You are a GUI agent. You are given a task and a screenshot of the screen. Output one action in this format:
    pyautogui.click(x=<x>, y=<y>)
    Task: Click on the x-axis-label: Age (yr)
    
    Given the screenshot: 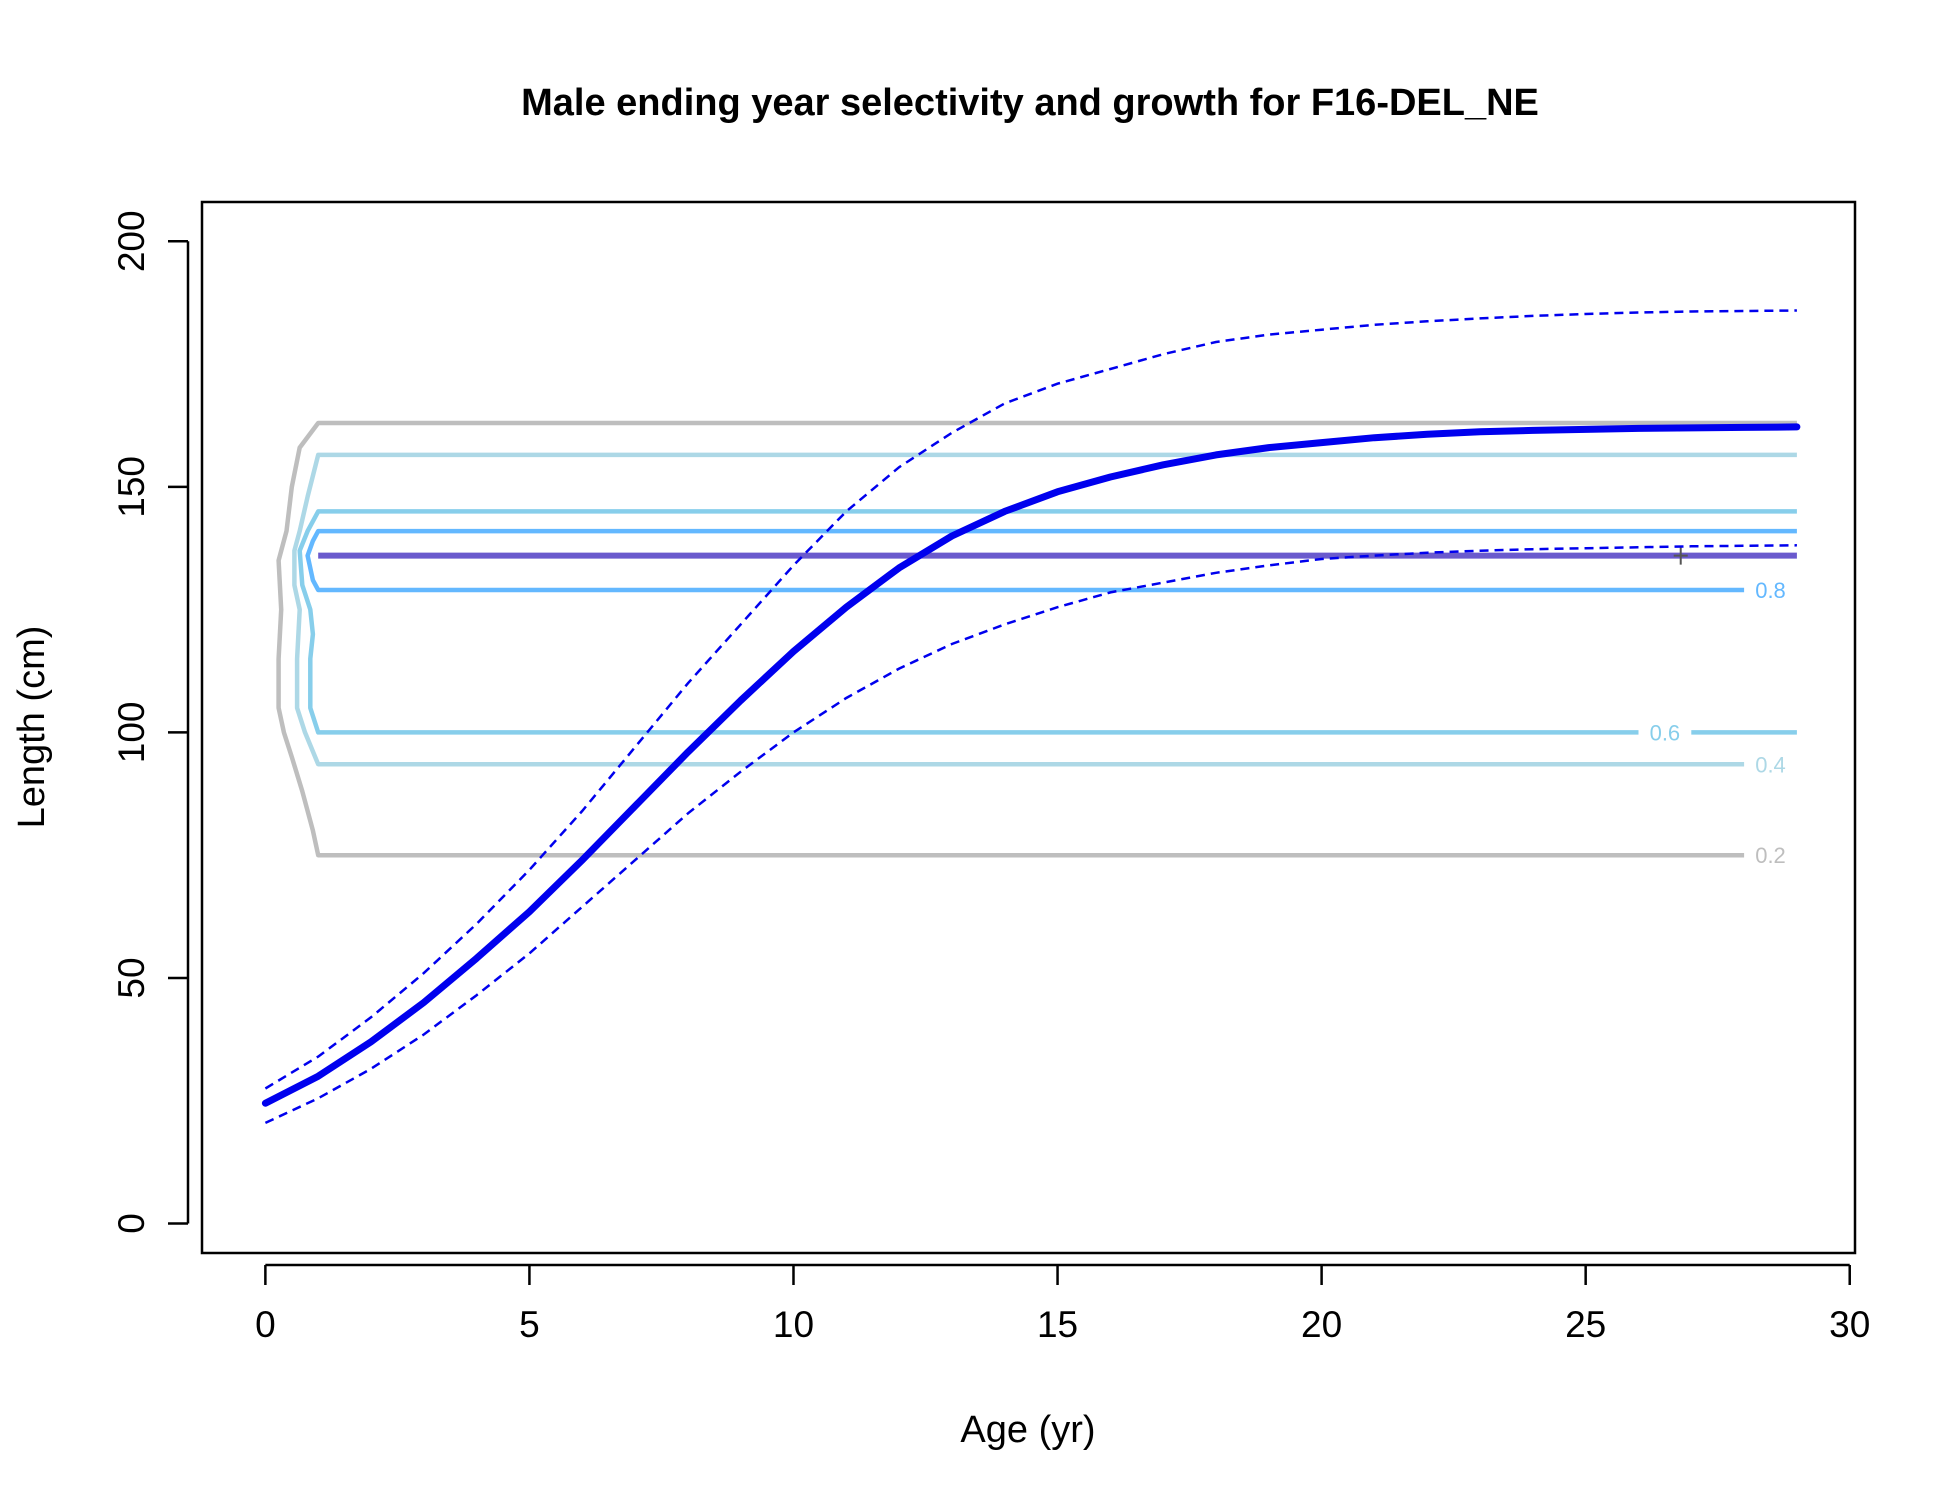 What is the action you would take?
    pyautogui.click(x=1027, y=1430)
    